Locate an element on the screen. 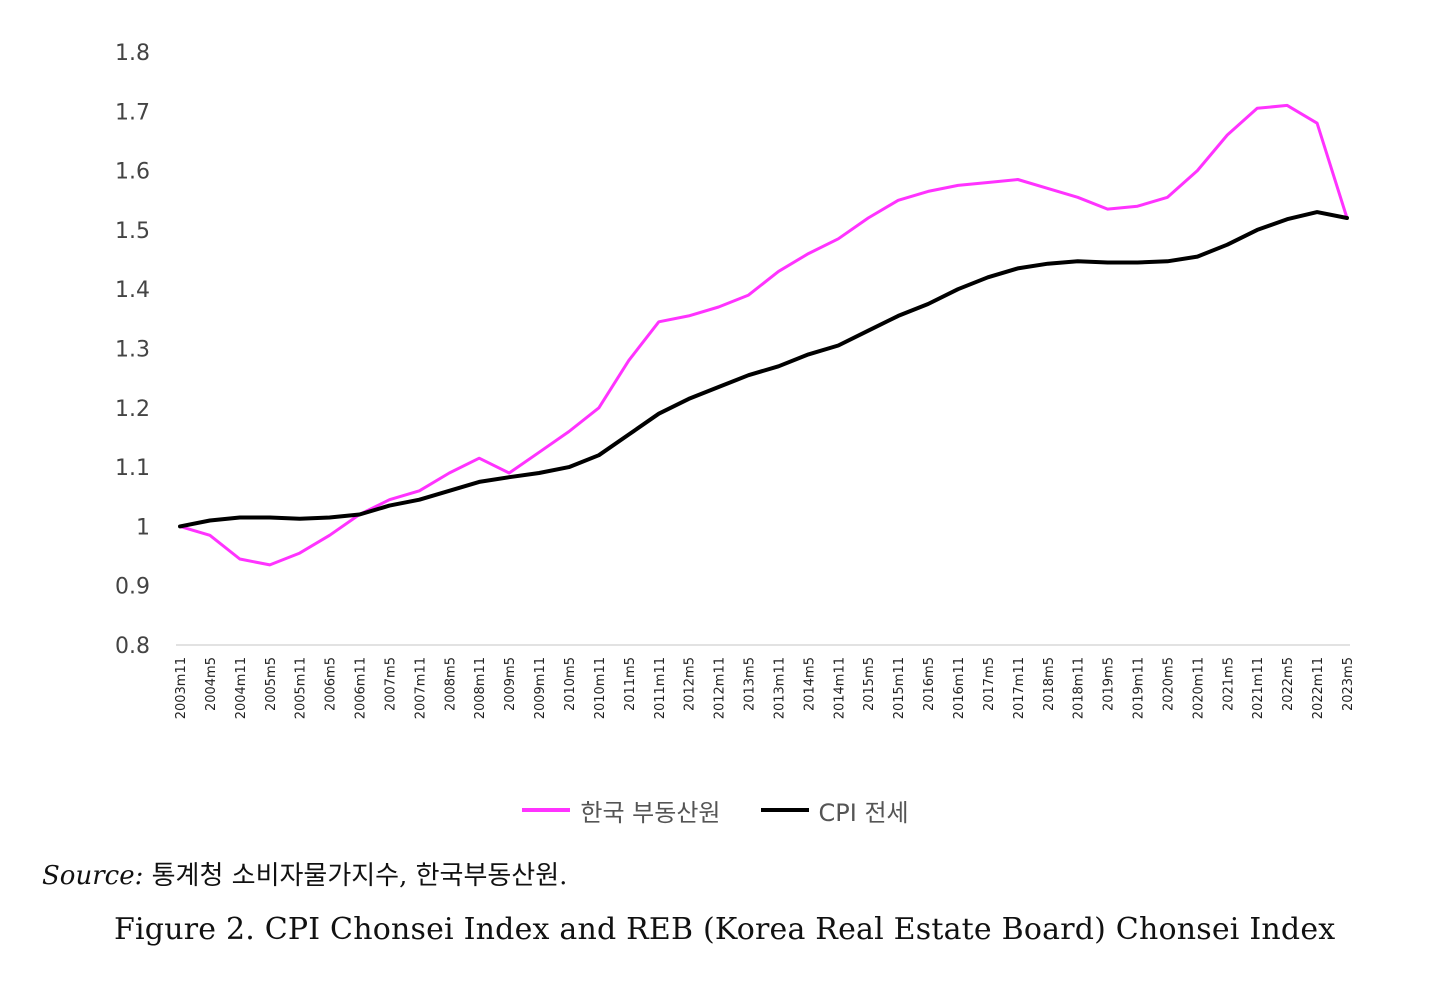  x-tick-label: 2021m11 is located at coordinates (1258, 688).